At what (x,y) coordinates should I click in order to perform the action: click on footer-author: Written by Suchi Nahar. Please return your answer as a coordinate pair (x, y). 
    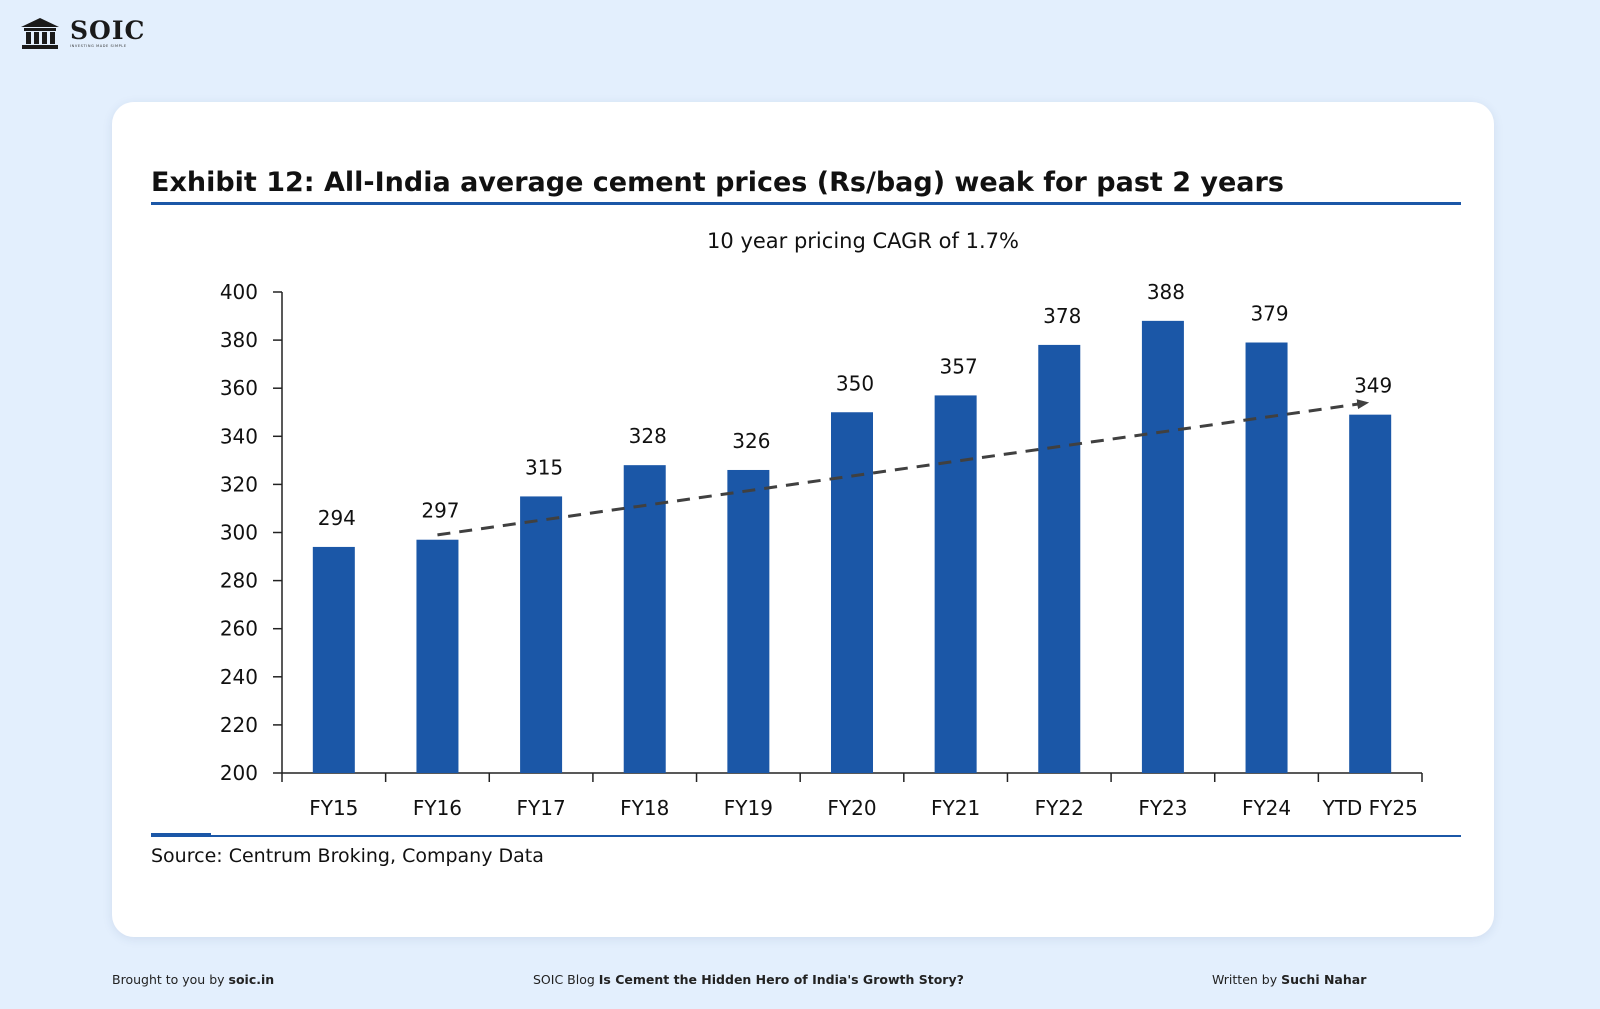
    Looking at the image, I should click on (1289, 979).